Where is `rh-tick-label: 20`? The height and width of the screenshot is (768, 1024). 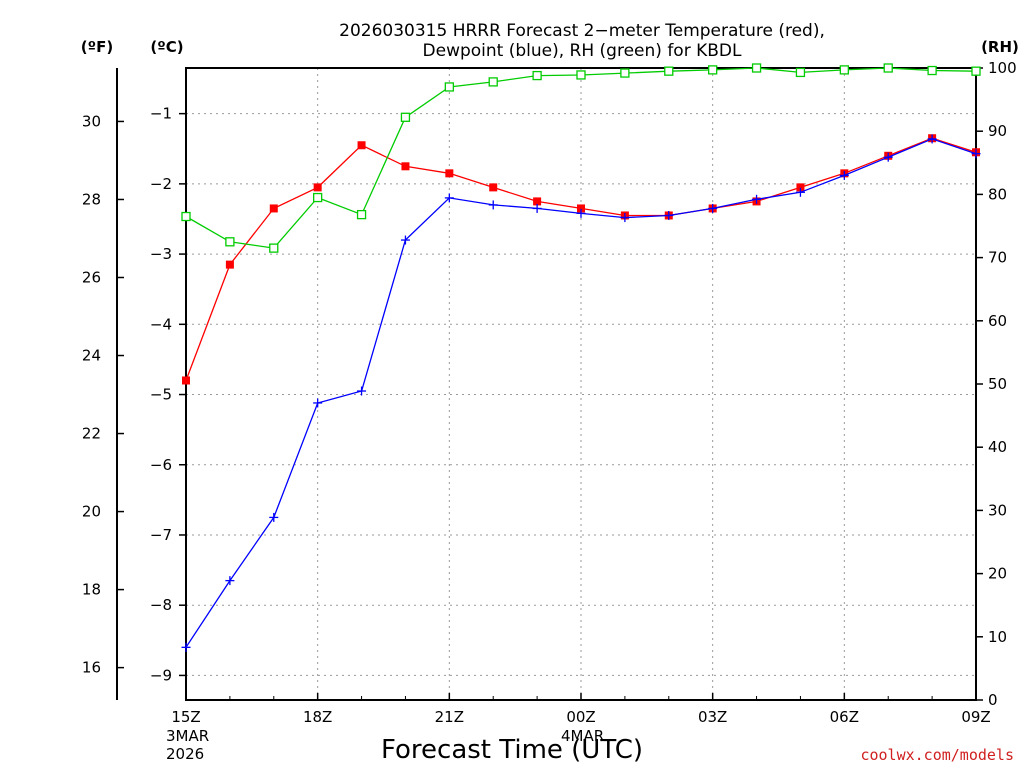
rh-tick-label: 20 is located at coordinates (997, 574).